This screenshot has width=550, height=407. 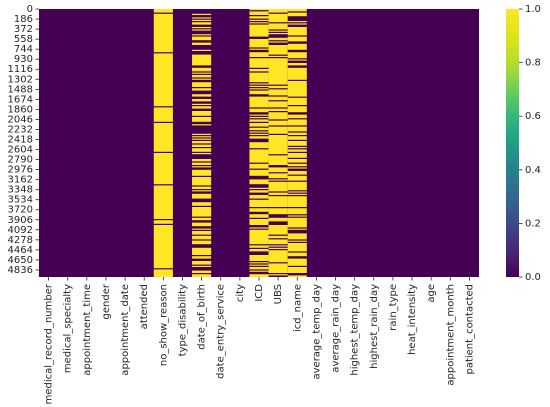 What do you see at coordinates (533, 116) in the screenshot?
I see `colorbar-tick-label: 0.6` at bounding box center [533, 116].